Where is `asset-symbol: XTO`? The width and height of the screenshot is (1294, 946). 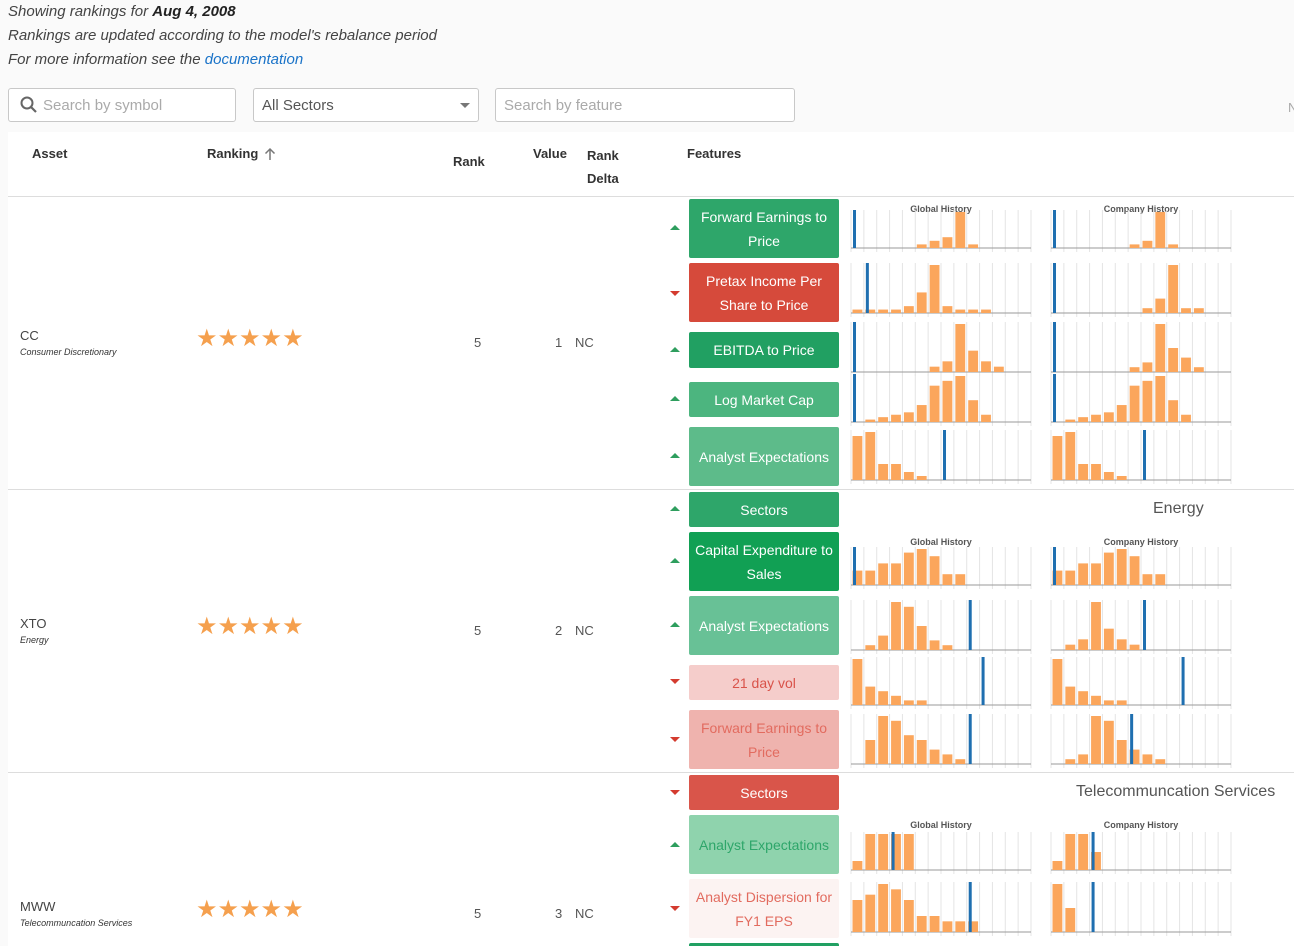 asset-symbol: XTO is located at coordinates (33, 623).